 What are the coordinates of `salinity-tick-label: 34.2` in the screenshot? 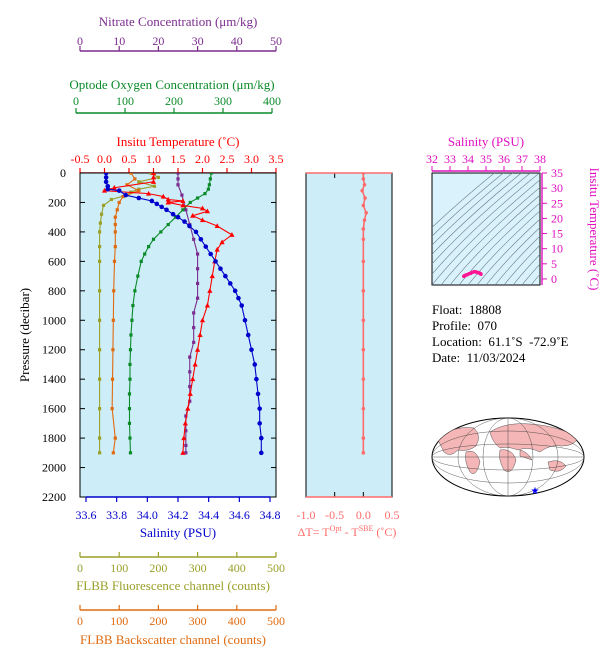 It's located at (178, 515).